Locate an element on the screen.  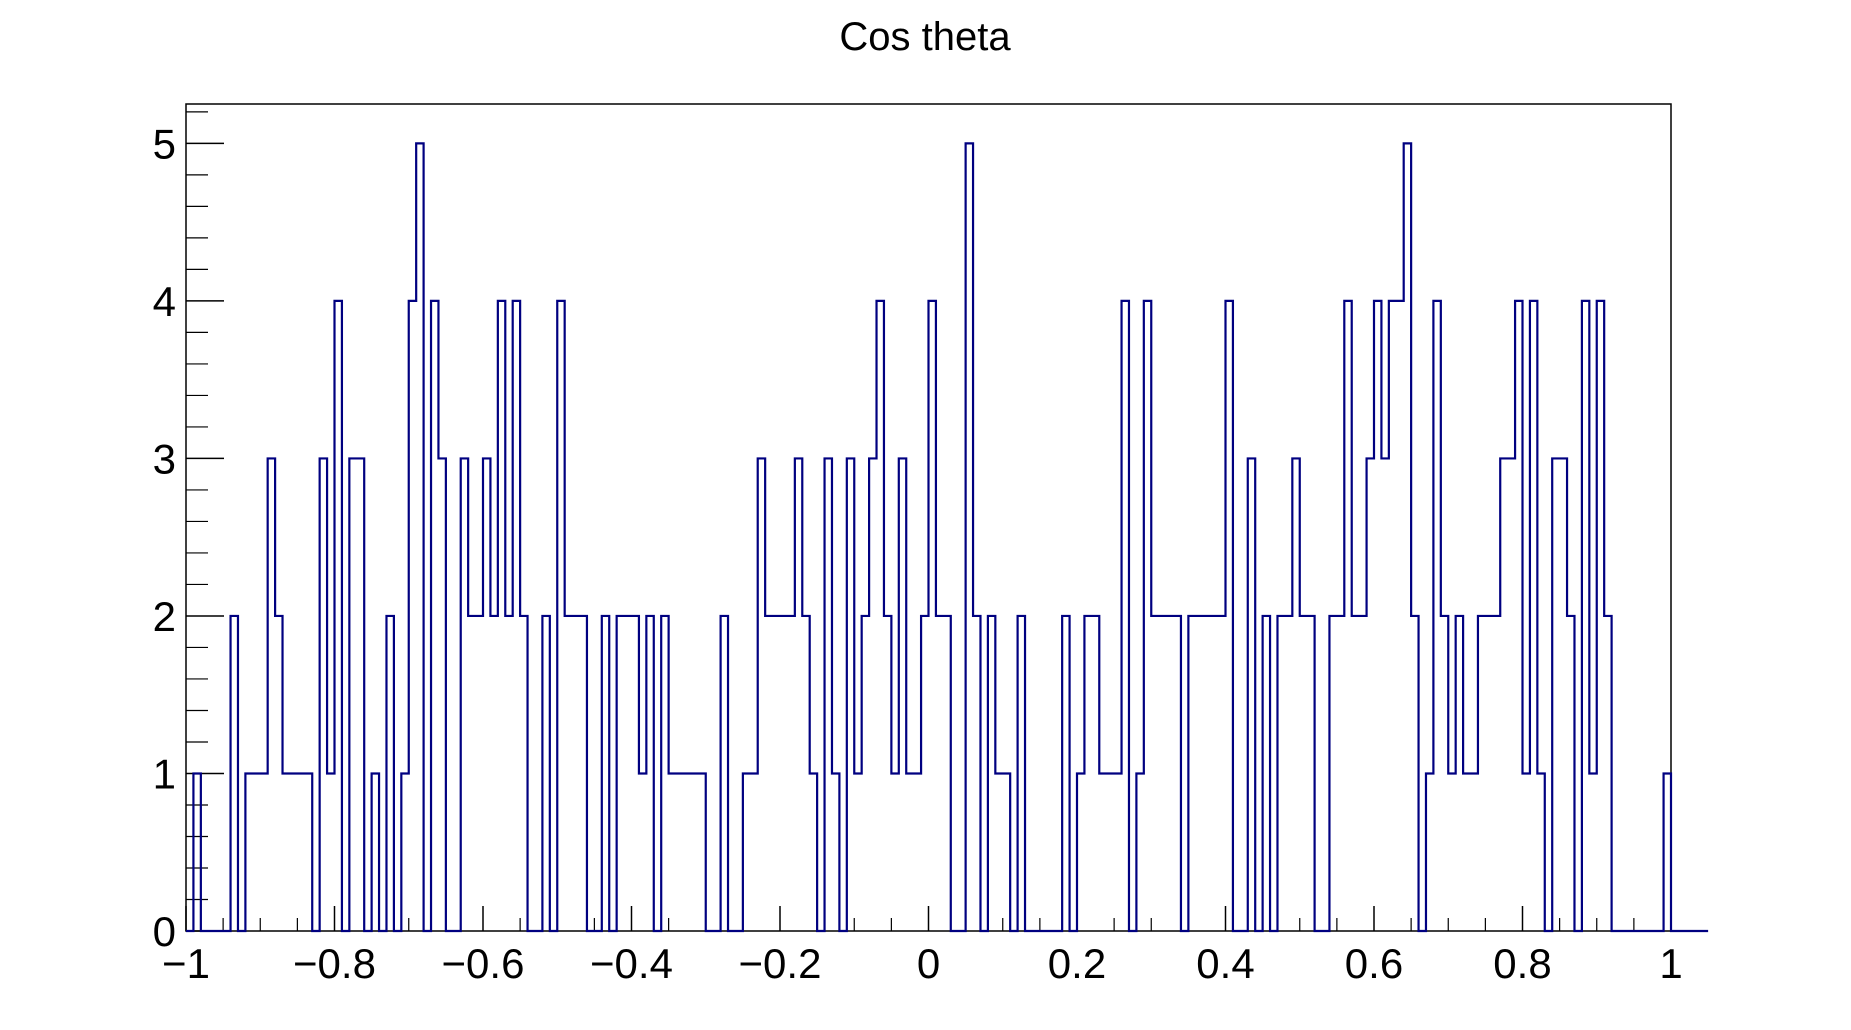
y-tick-label: 4 is located at coordinates (164, 301).